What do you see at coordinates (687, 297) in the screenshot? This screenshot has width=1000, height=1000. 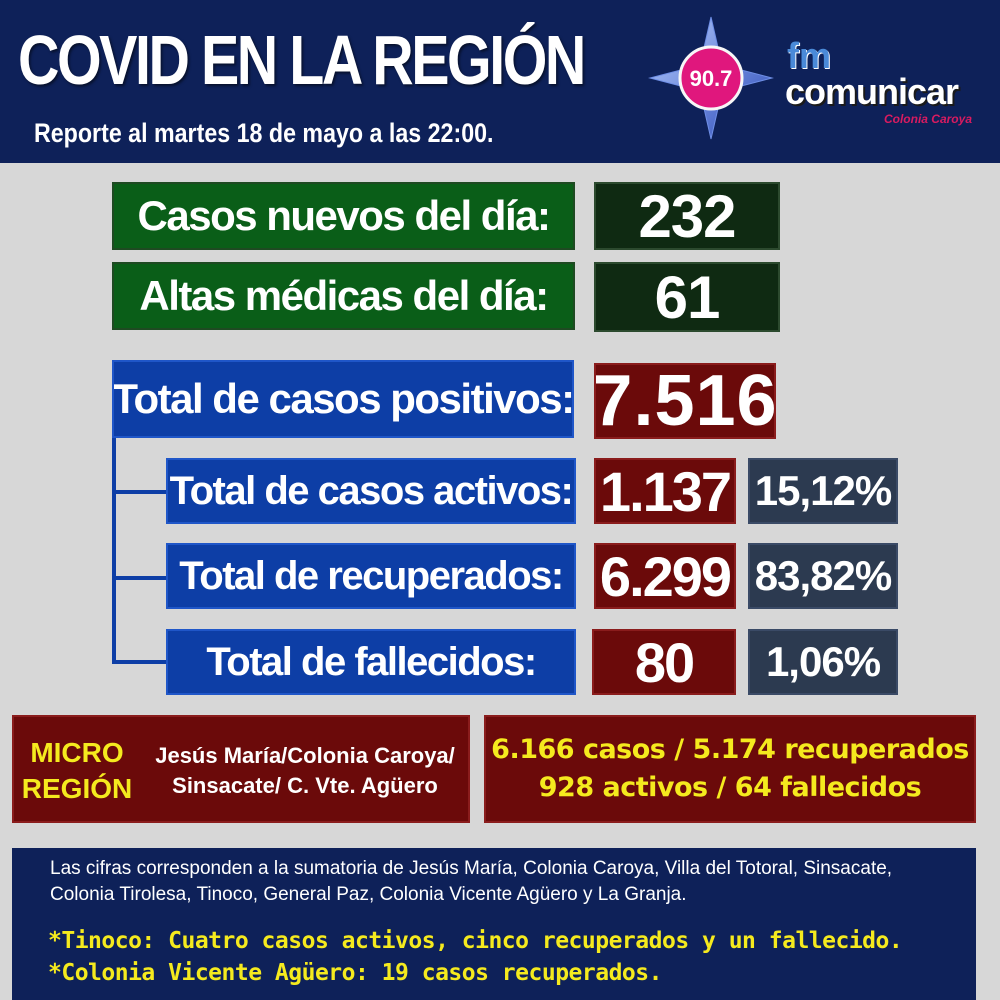 I see `discharges-value: 61` at bounding box center [687, 297].